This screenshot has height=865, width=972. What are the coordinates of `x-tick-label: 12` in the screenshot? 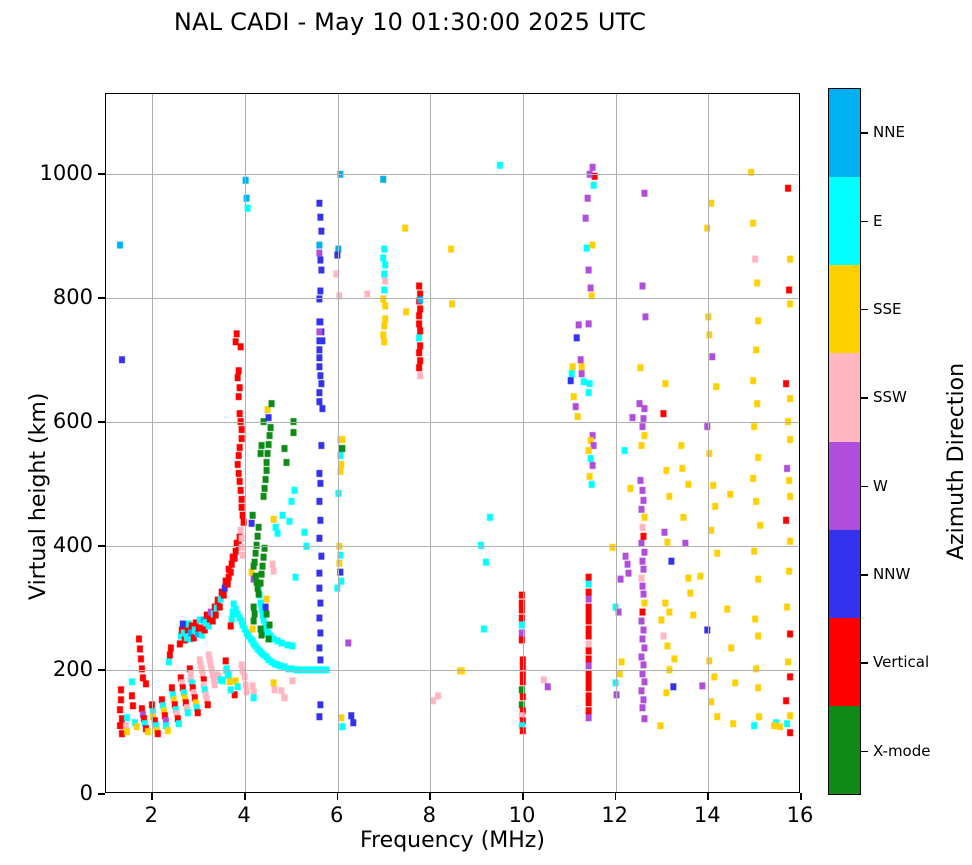 It's located at (615, 815).